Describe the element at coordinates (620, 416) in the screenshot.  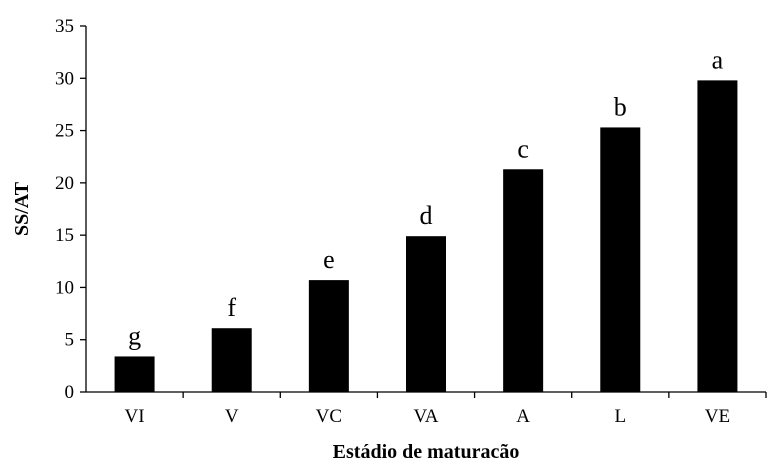
I see `x-tick-label: L` at that location.